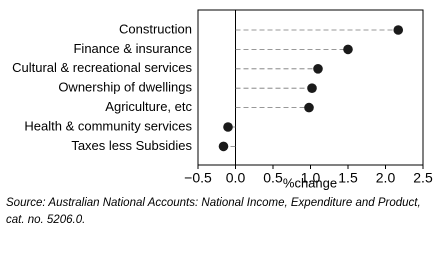 The height and width of the screenshot is (259, 436). What do you see at coordinates (132, 48) in the screenshot?
I see `y-category-label: Finance & insurance` at bounding box center [132, 48].